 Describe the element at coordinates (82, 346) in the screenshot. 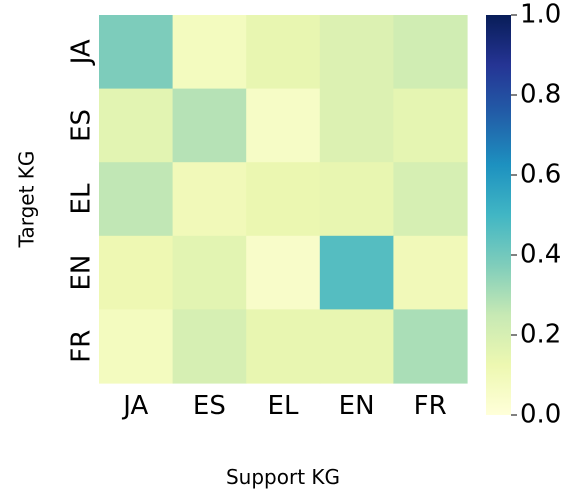

I see `y-tick-label-fr: FR` at that location.